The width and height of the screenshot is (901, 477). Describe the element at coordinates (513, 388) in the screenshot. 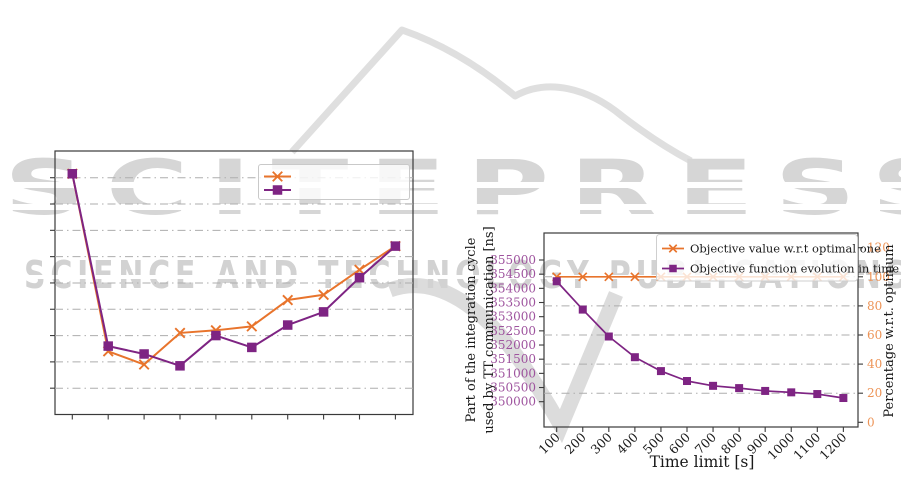

I see `svg-text: 350500` at that location.